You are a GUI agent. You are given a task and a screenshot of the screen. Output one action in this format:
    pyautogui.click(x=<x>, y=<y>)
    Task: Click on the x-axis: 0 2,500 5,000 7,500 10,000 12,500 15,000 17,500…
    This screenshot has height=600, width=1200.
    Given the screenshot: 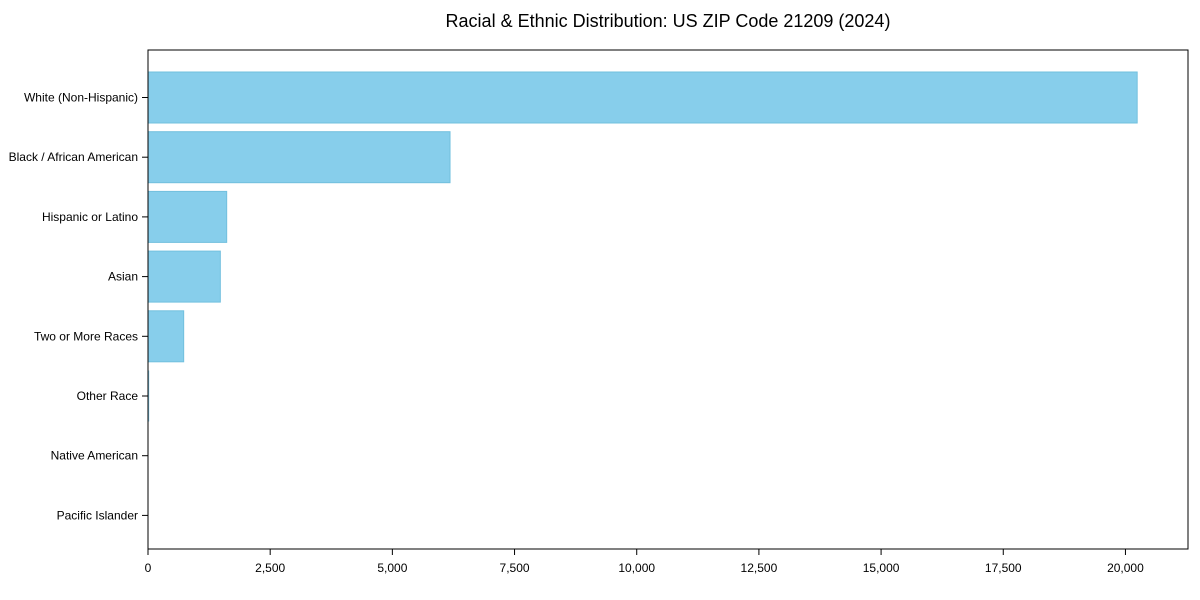 What is the action you would take?
    pyautogui.click(x=644, y=562)
    